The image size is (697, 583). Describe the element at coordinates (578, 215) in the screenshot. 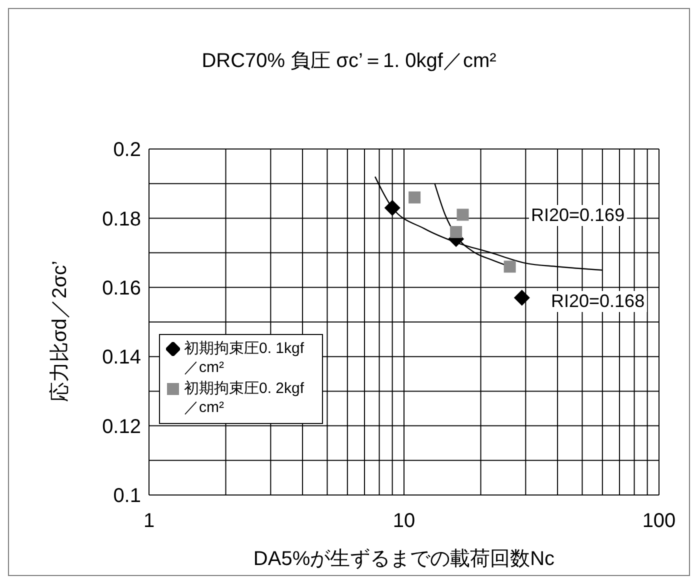

I see `annotation: RI20=0.169` at that location.